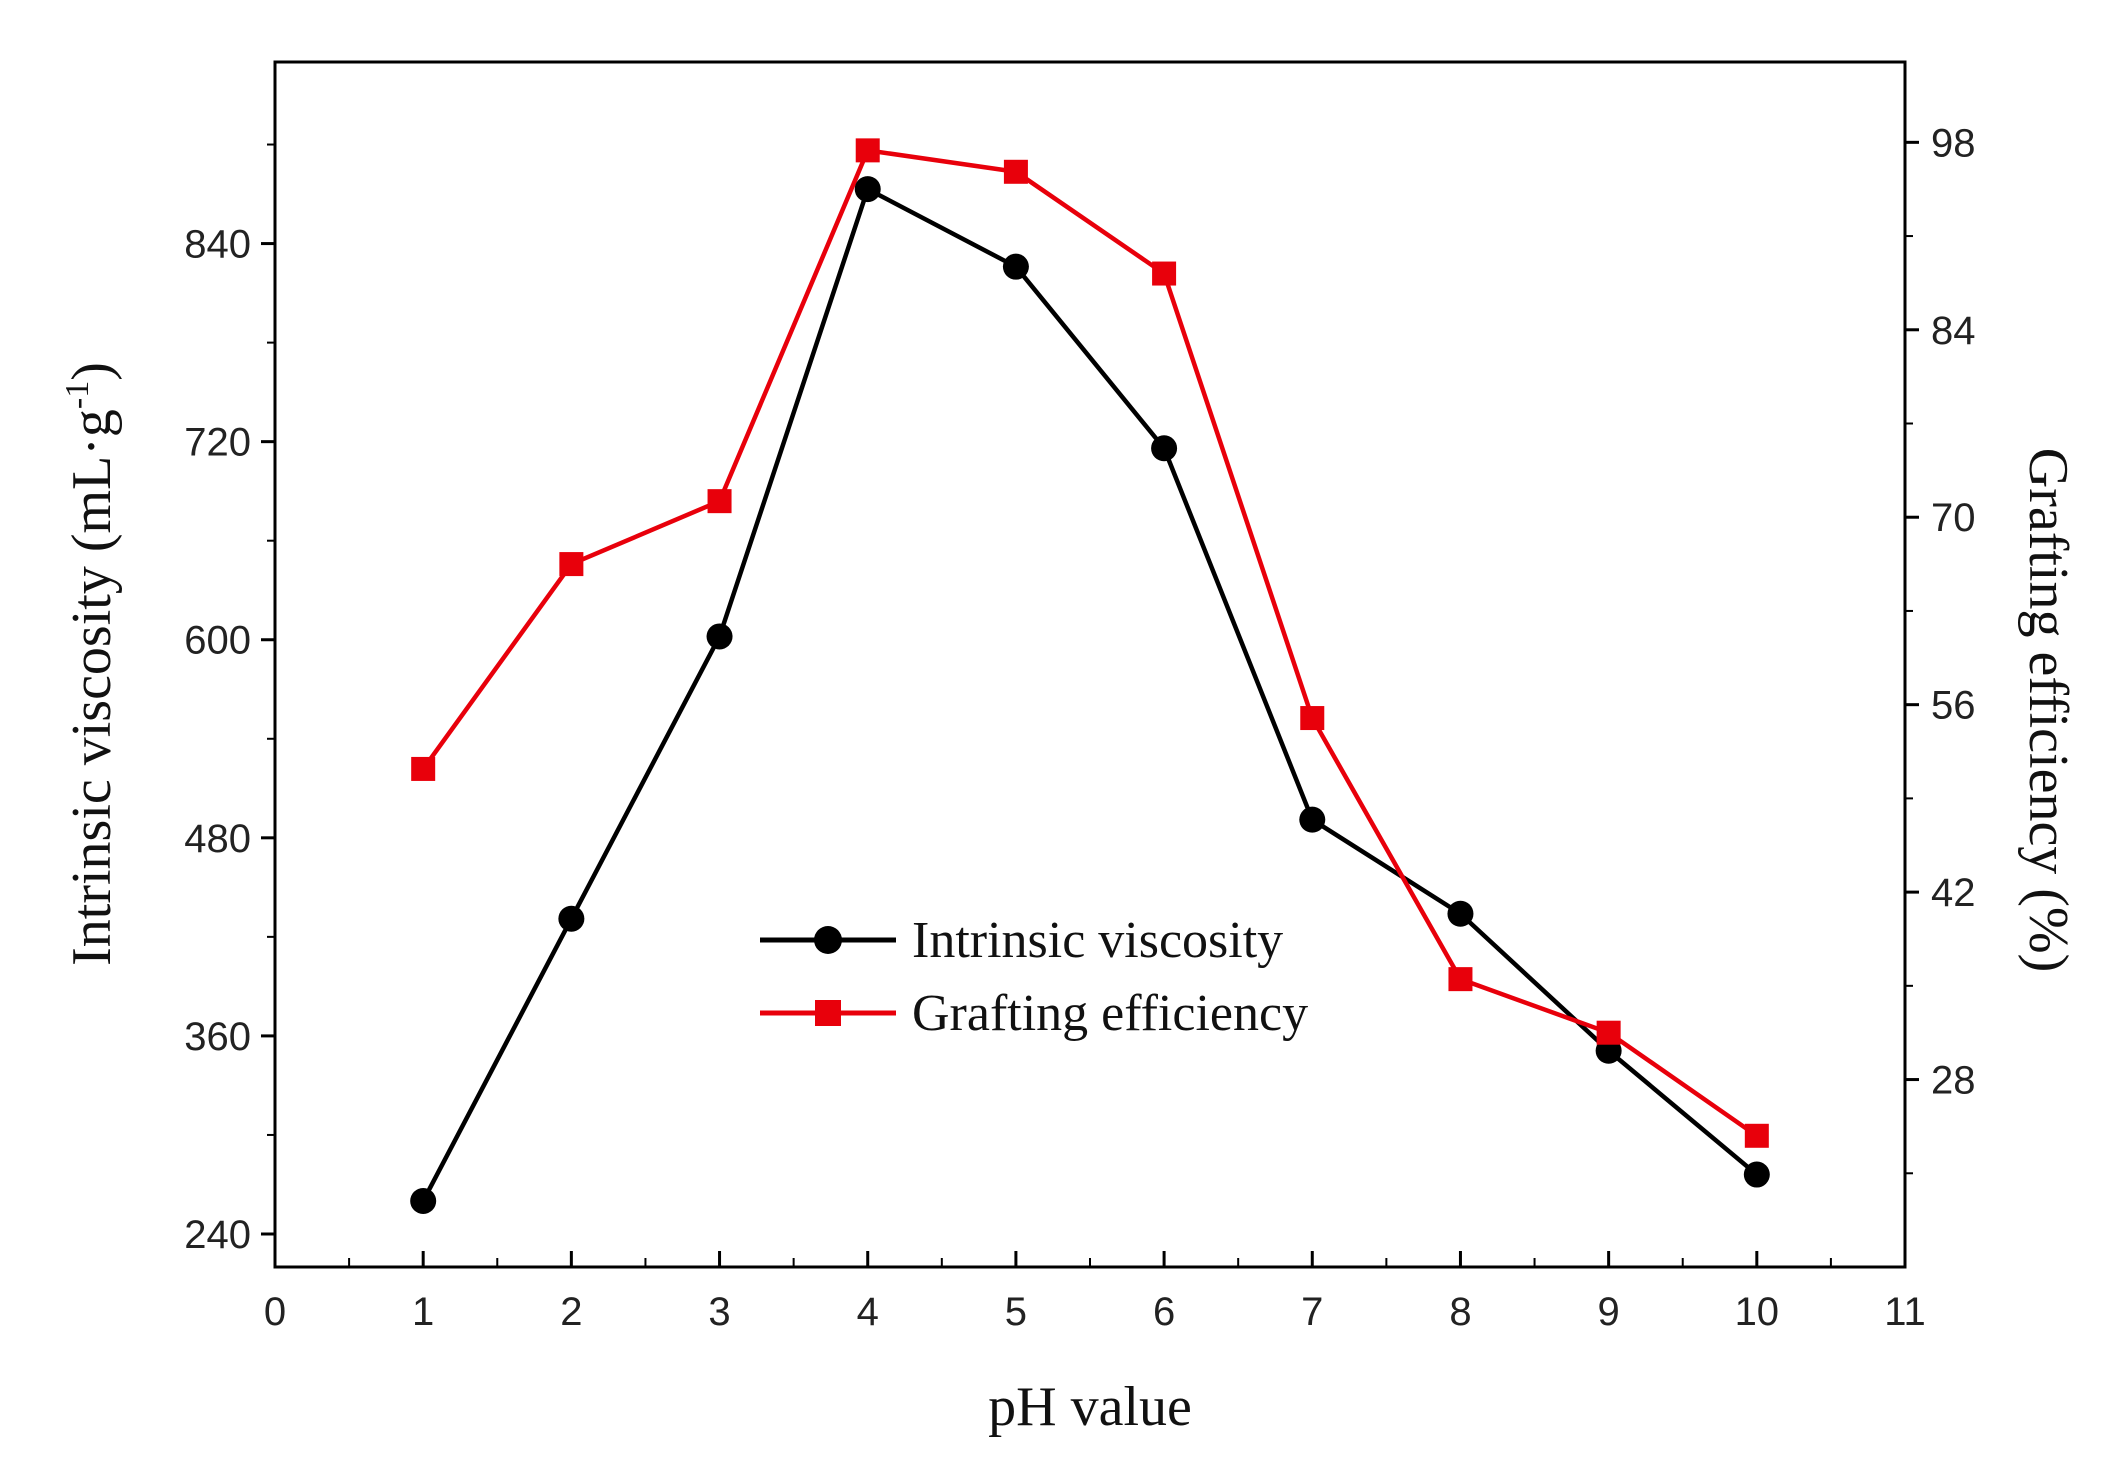 The width and height of the screenshot is (2121, 1484). Describe the element at coordinates (1953, 518) in the screenshot. I see `y-right-tick-label: 70` at that location.